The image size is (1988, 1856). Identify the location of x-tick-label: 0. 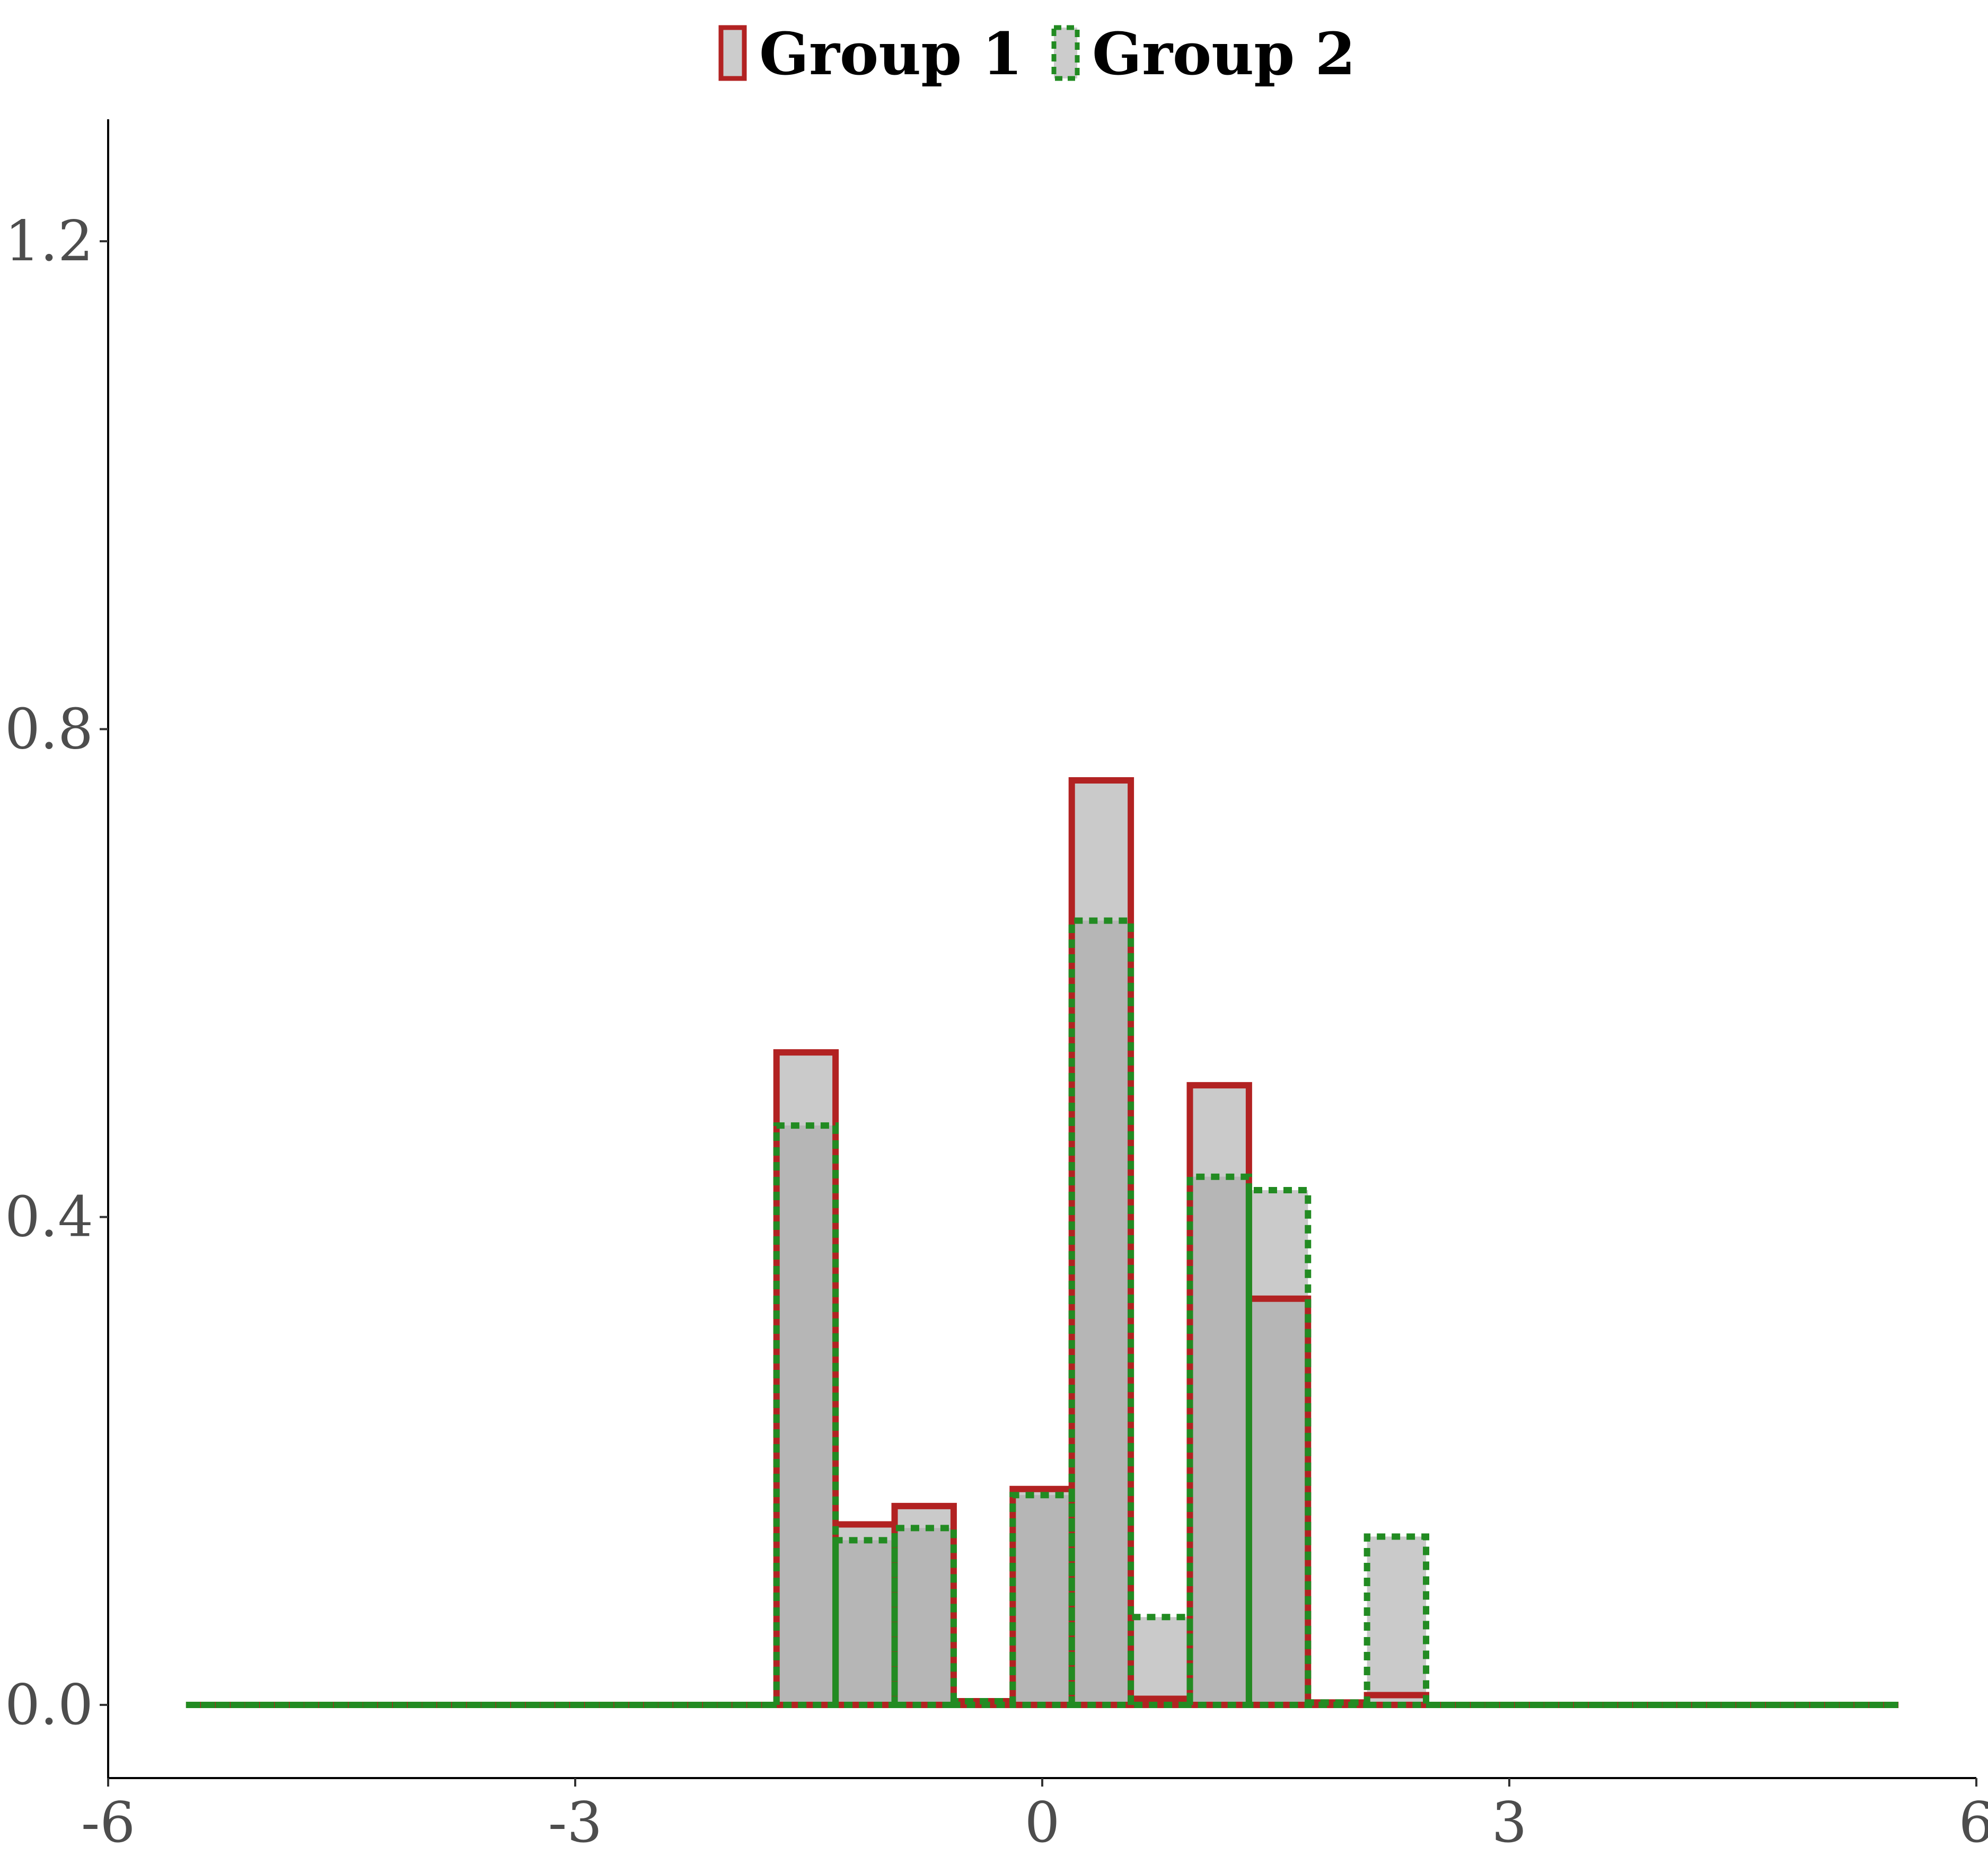
(1042, 1822).